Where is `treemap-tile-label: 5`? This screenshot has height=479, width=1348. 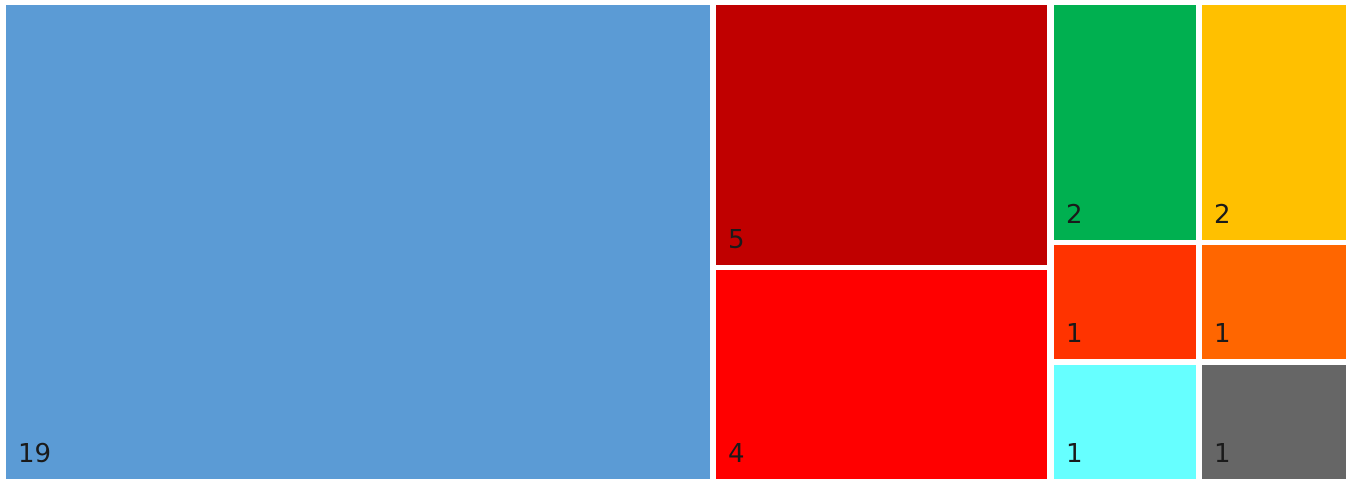
treemap-tile-label: 5 is located at coordinates (736, 240).